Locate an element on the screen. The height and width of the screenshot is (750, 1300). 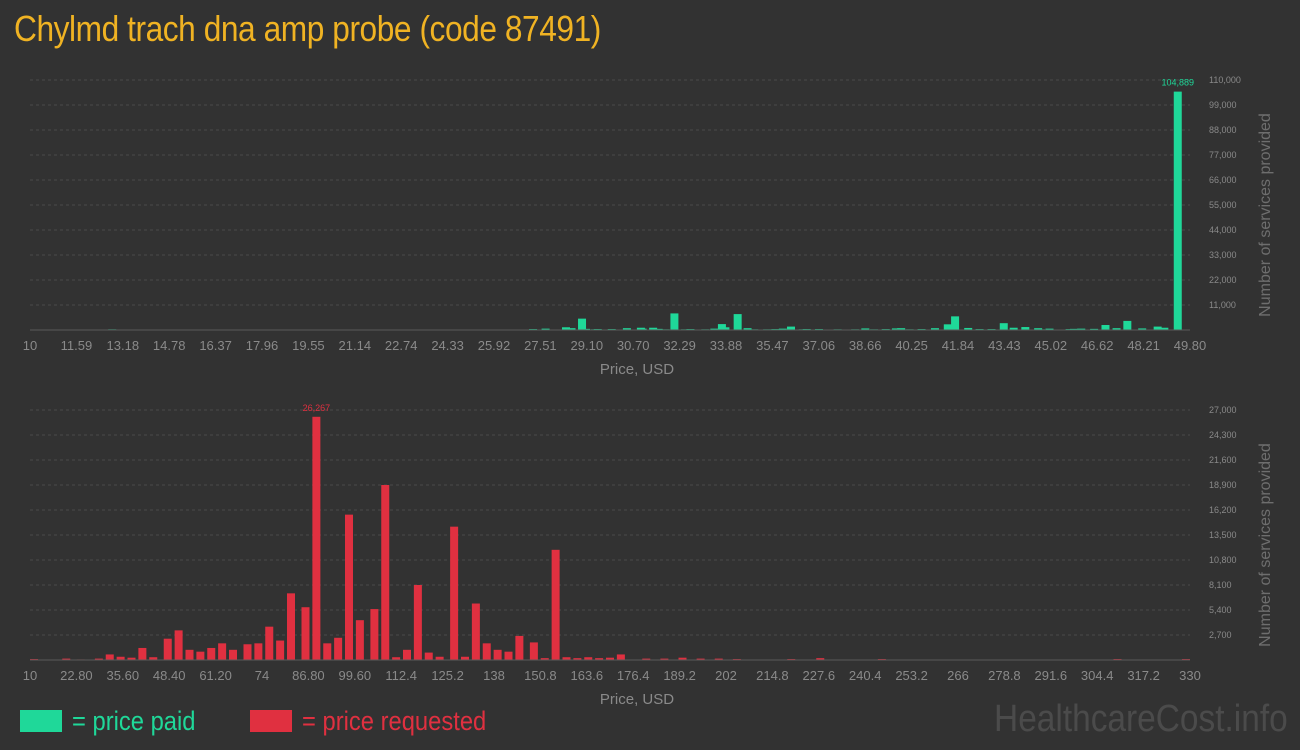
y-tick-label: 88,000 is located at coordinates (1223, 130).